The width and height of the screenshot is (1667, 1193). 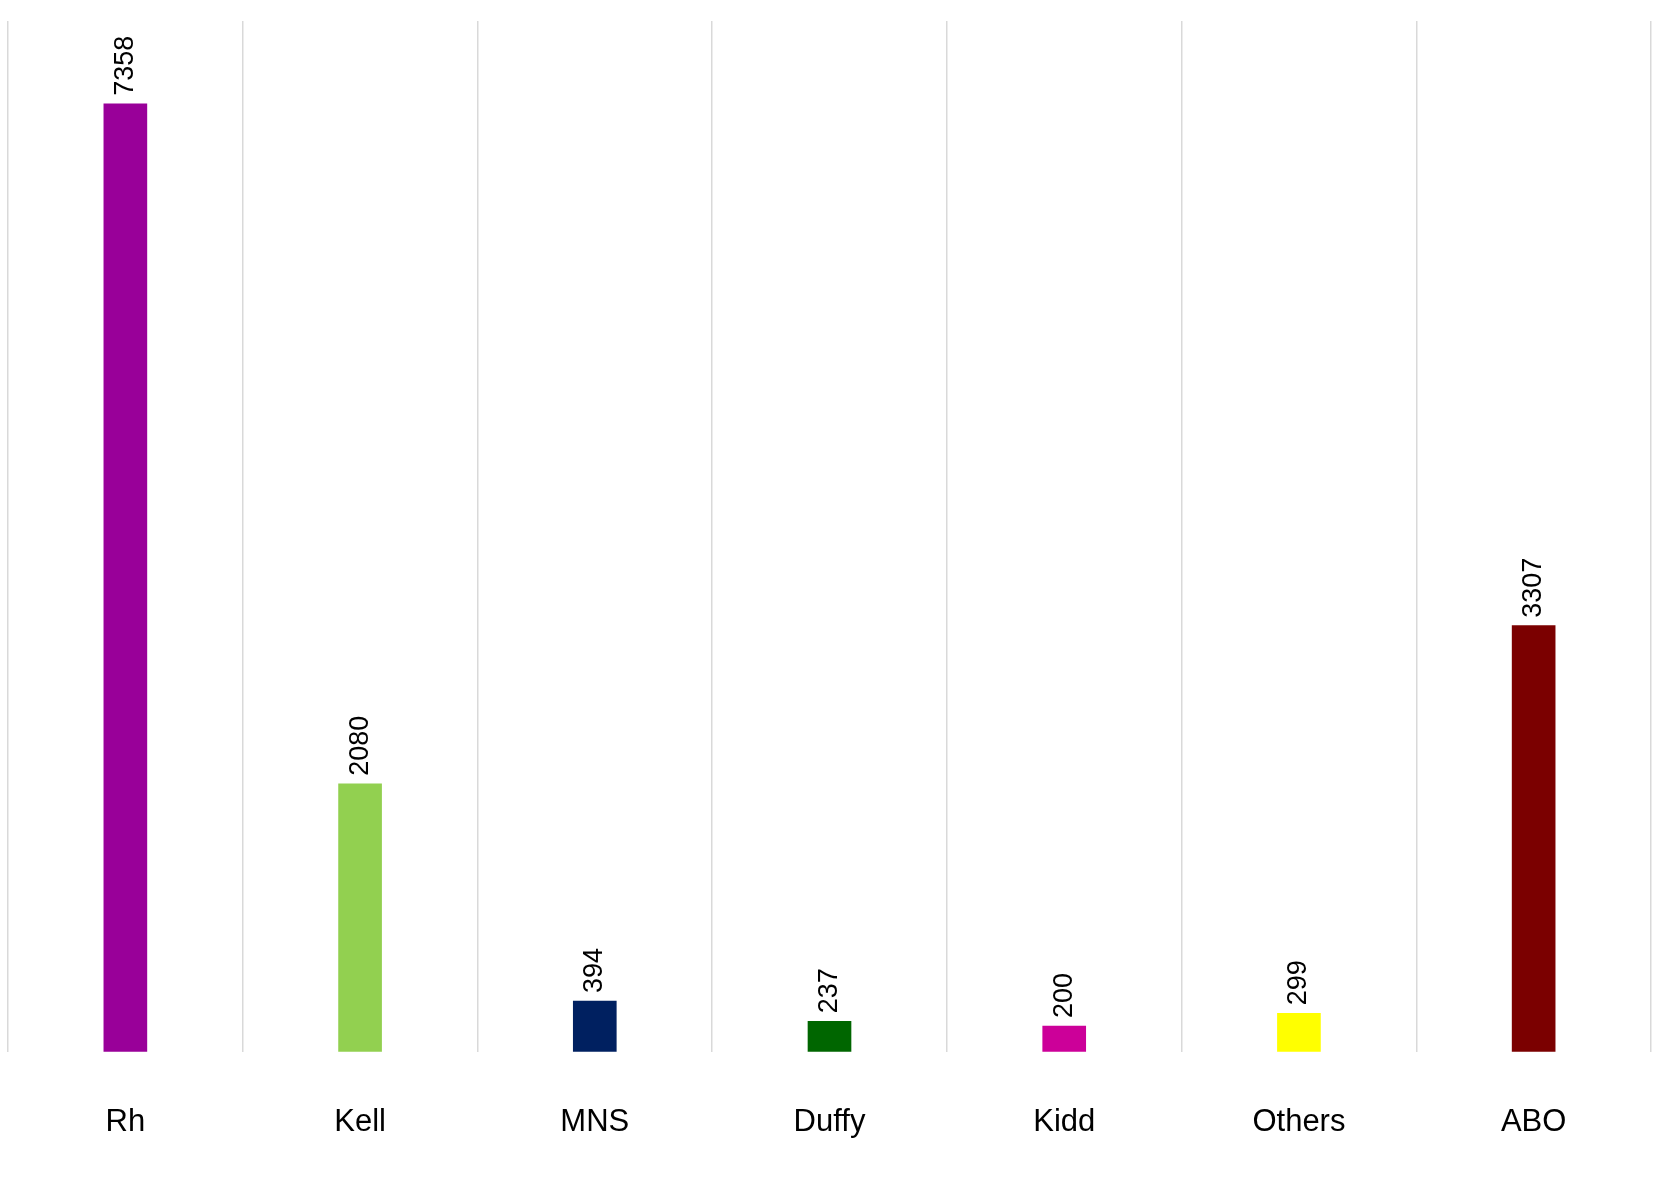 What do you see at coordinates (358, 745) in the screenshot?
I see `data-label: 2080` at bounding box center [358, 745].